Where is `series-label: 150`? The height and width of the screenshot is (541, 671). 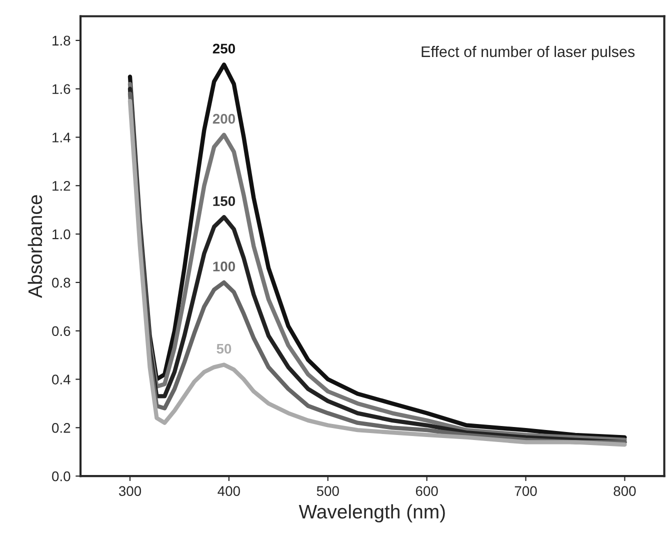 series-label: 150 is located at coordinates (224, 201).